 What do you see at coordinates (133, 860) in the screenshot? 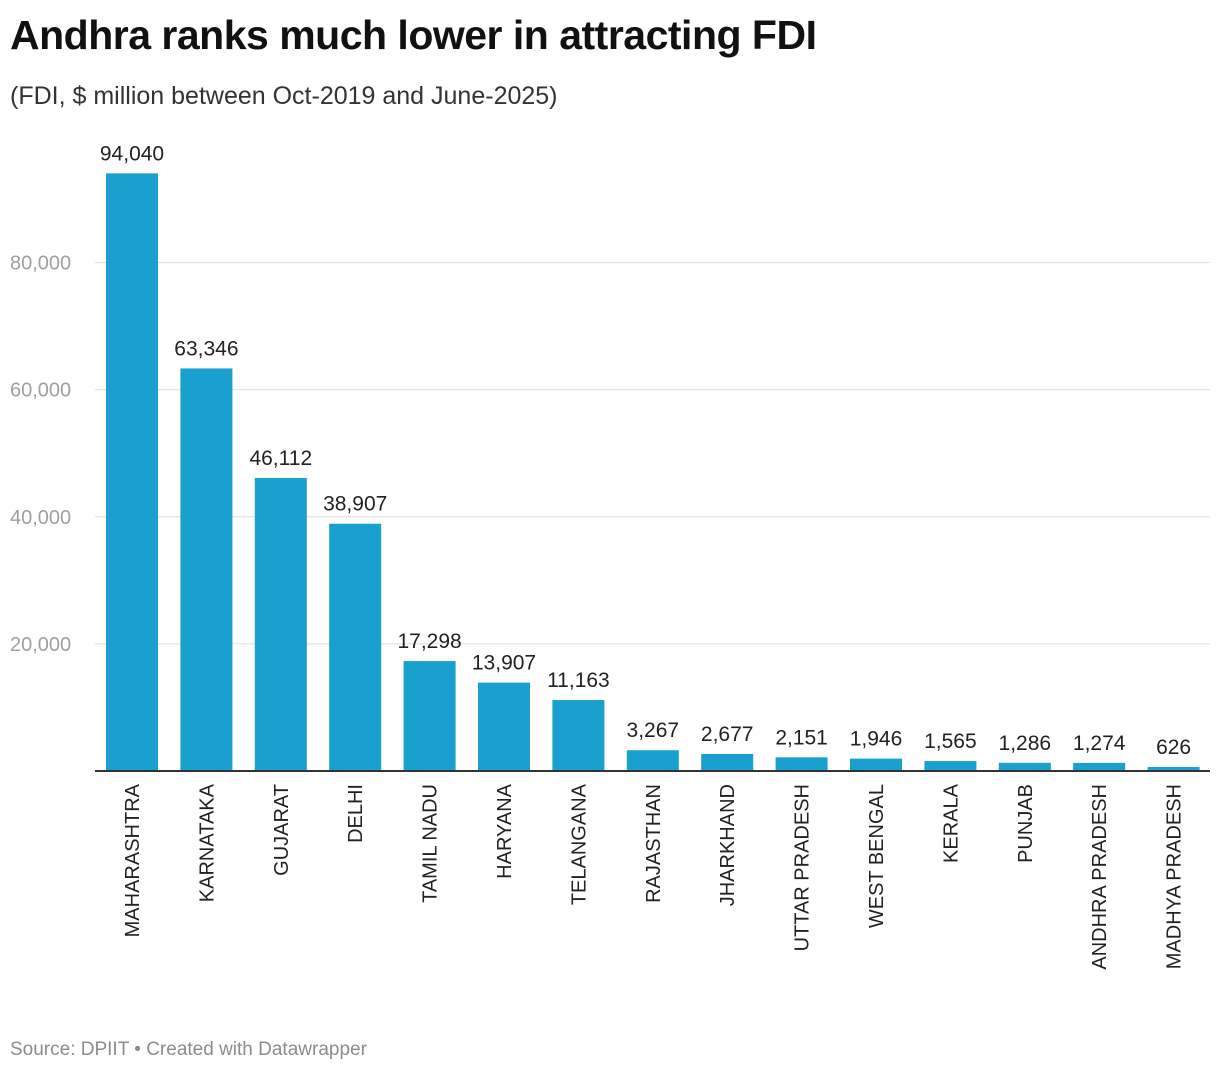
I see `category-label: MAHARASHTRA` at bounding box center [133, 860].